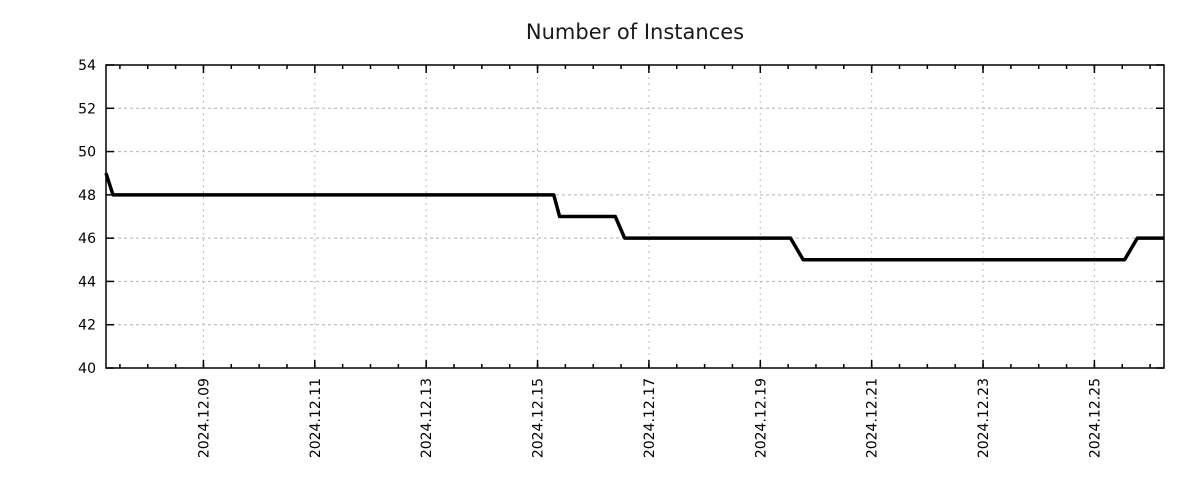 This screenshot has height=500, width=1200. I want to click on y-tick-label: 54, so click(87, 66).